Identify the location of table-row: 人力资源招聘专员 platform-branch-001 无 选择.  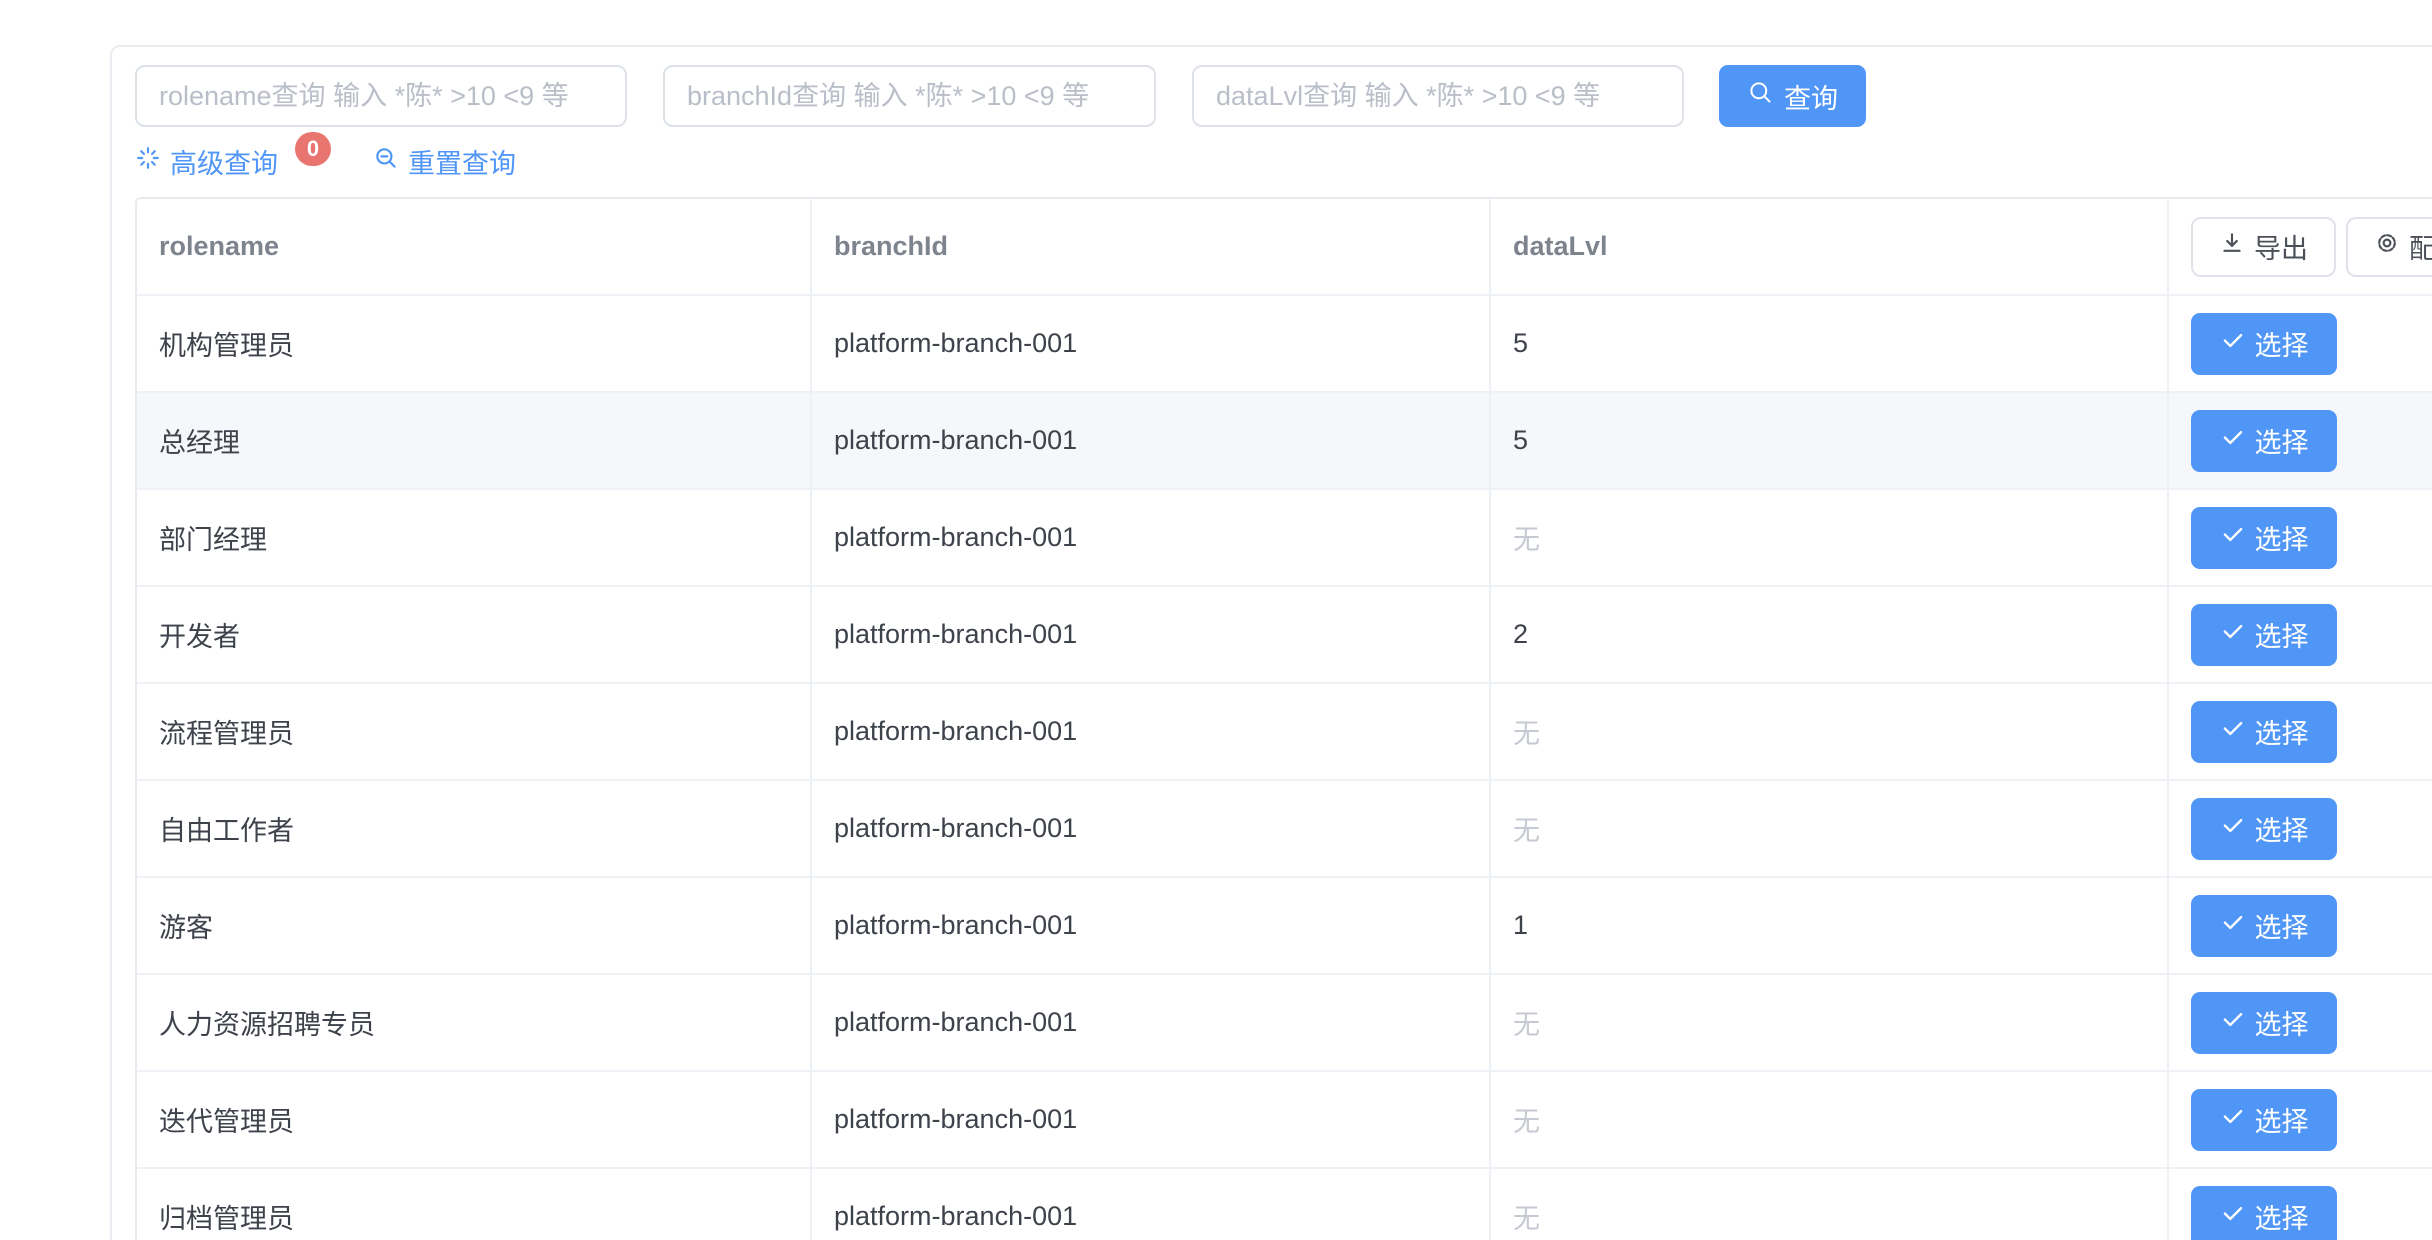
(1284, 1023).